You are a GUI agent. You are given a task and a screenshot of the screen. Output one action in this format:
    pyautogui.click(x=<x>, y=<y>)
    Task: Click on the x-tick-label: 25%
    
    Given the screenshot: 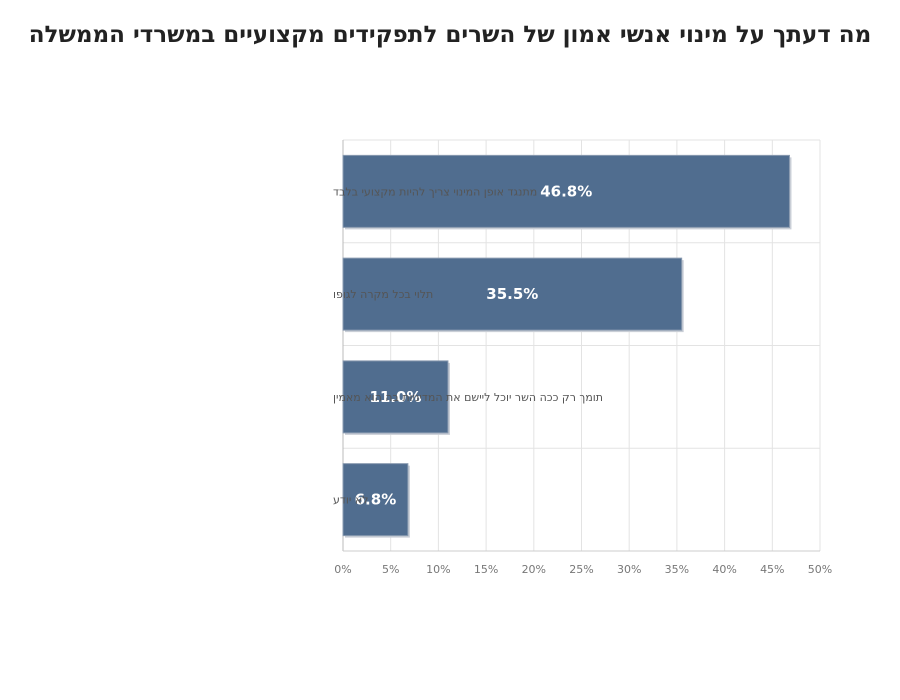 What is the action you would take?
    pyautogui.click(x=581, y=569)
    